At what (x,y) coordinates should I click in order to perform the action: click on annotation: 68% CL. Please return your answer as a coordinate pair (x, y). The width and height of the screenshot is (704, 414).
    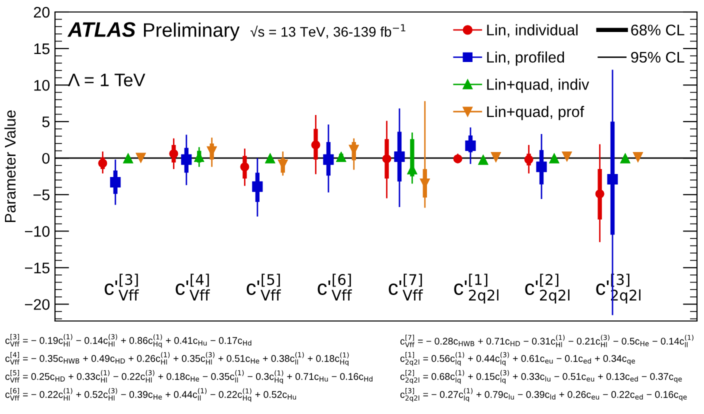
    Looking at the image, I should click on (657, 30).